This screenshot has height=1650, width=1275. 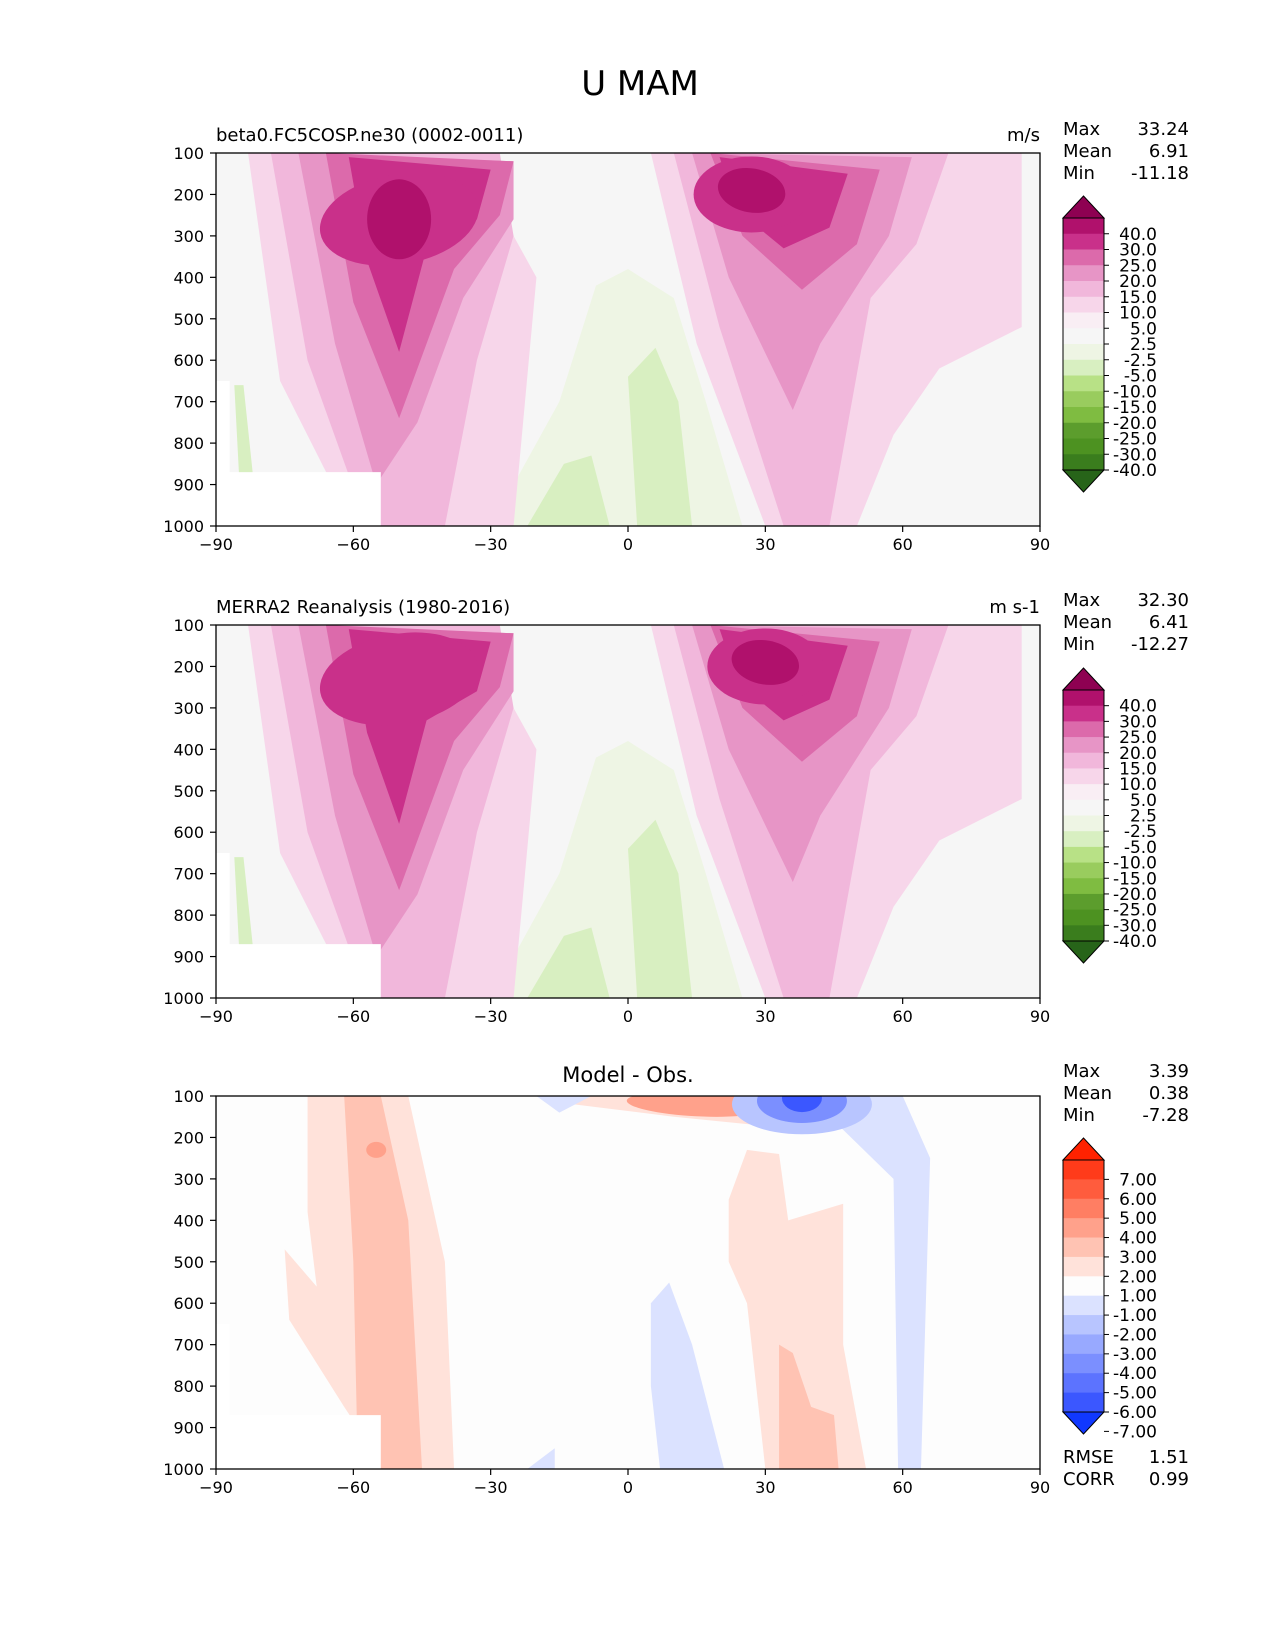 What do you see at coordinates (1169, 1457) in the screenshot?
I see `rmse-value: 1.51` at bounding box center [1169, 1457].